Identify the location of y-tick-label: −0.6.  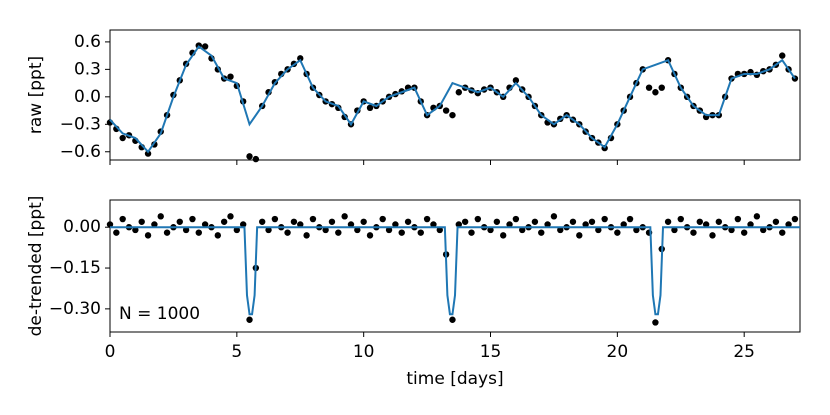
(80, 152).